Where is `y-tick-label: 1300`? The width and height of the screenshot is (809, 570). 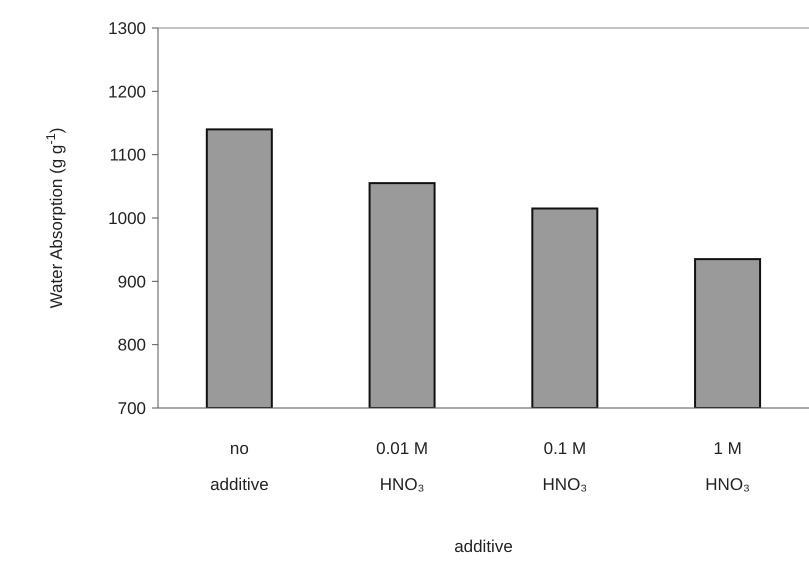 y-tick-label: 1300 is located at coordinates (127, 28).